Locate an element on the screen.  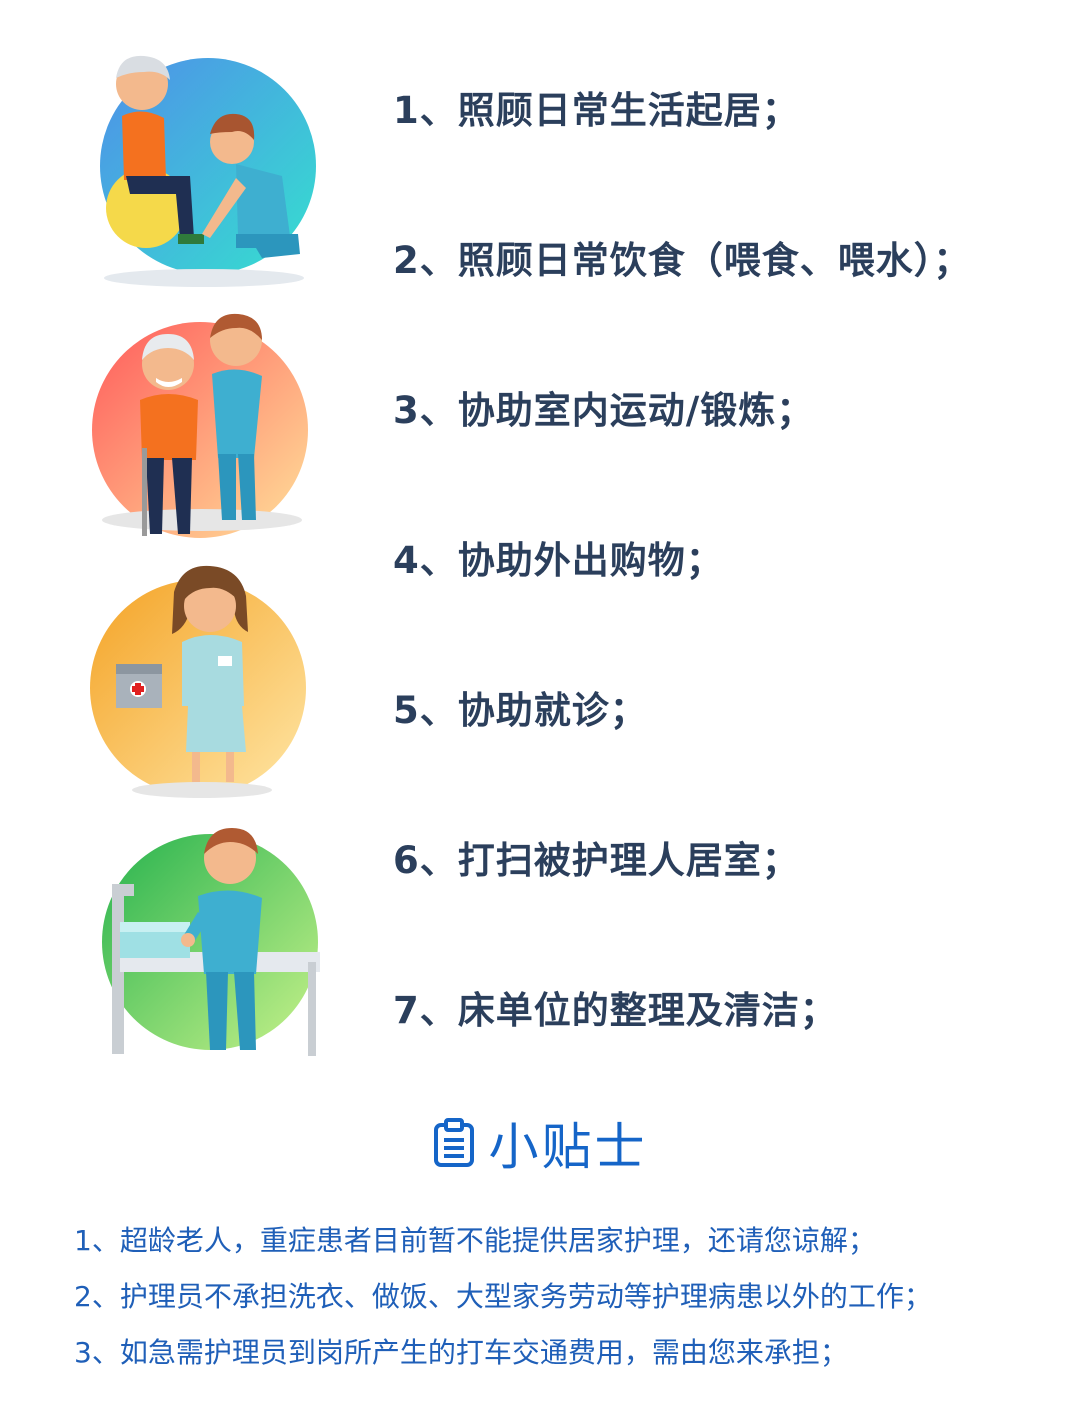
service-item: 4、协助外出购物； is located at coordinates (558, 560).